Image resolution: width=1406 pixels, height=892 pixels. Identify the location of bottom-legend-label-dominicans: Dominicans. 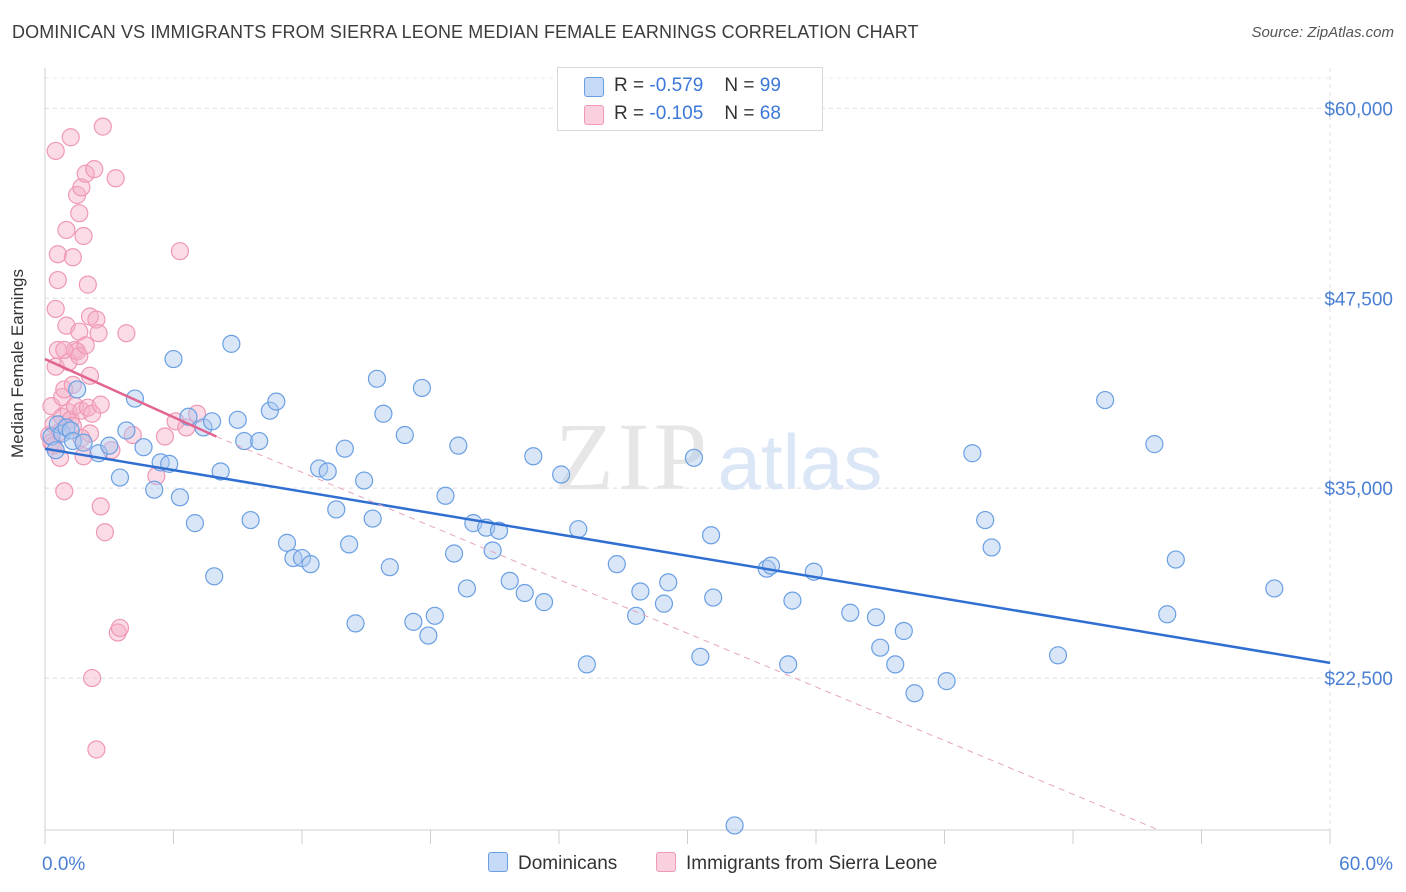
(568, 863).